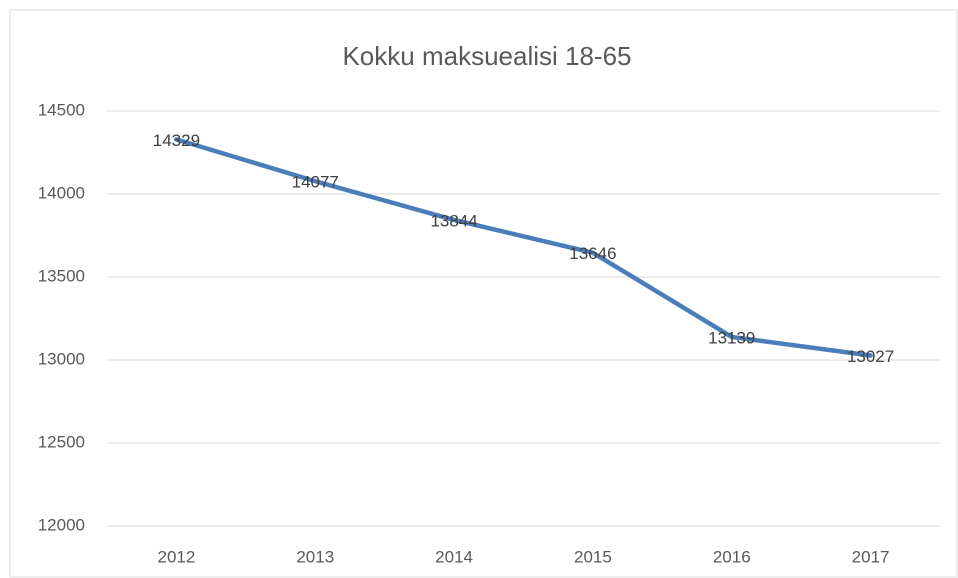 The image size is (958, 578). What do you see at coordinates (315, 182) in the screenshot?
I see `data-label: 14077` at bounding box center [315, 182].